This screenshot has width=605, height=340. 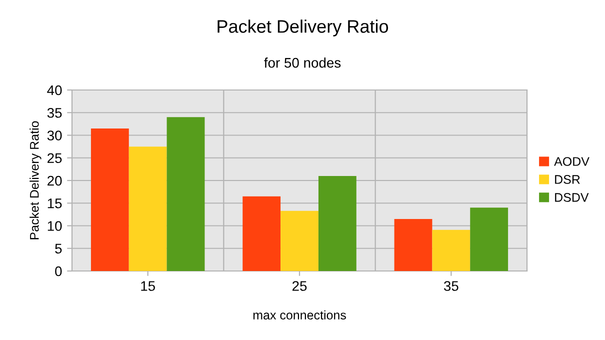 I want to click on x-axis-title: max connections, so click(x=299, y=315).